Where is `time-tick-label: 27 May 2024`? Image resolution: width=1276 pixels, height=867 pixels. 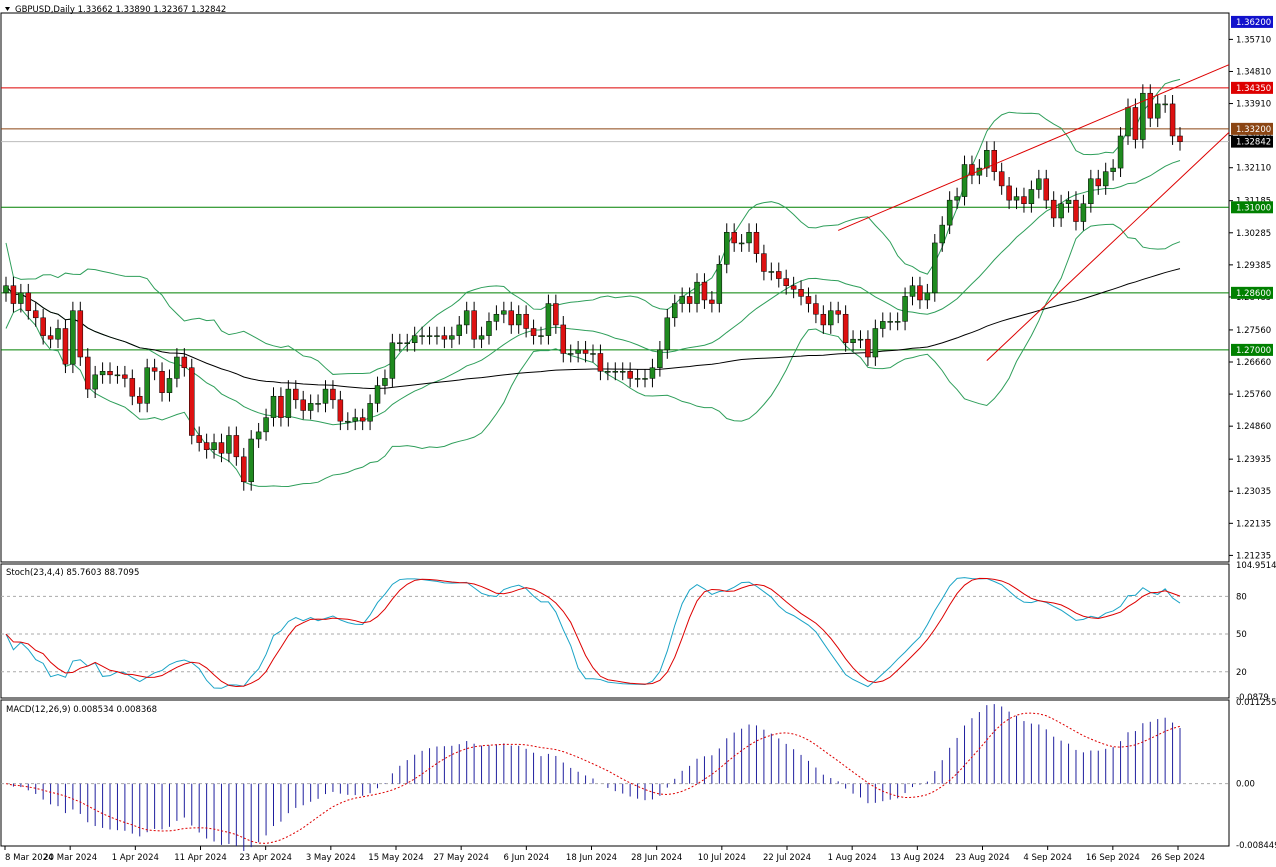
time-tick-label: 27 May 2024 is located at coordinates (460, 858).